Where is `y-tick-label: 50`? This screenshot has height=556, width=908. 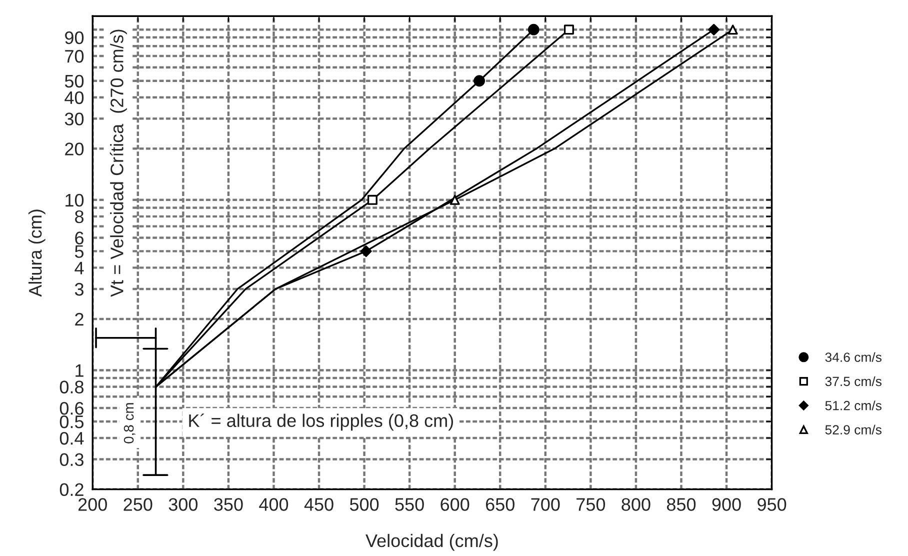
y-tick-label: 50 is located at coordinates (74, 81).